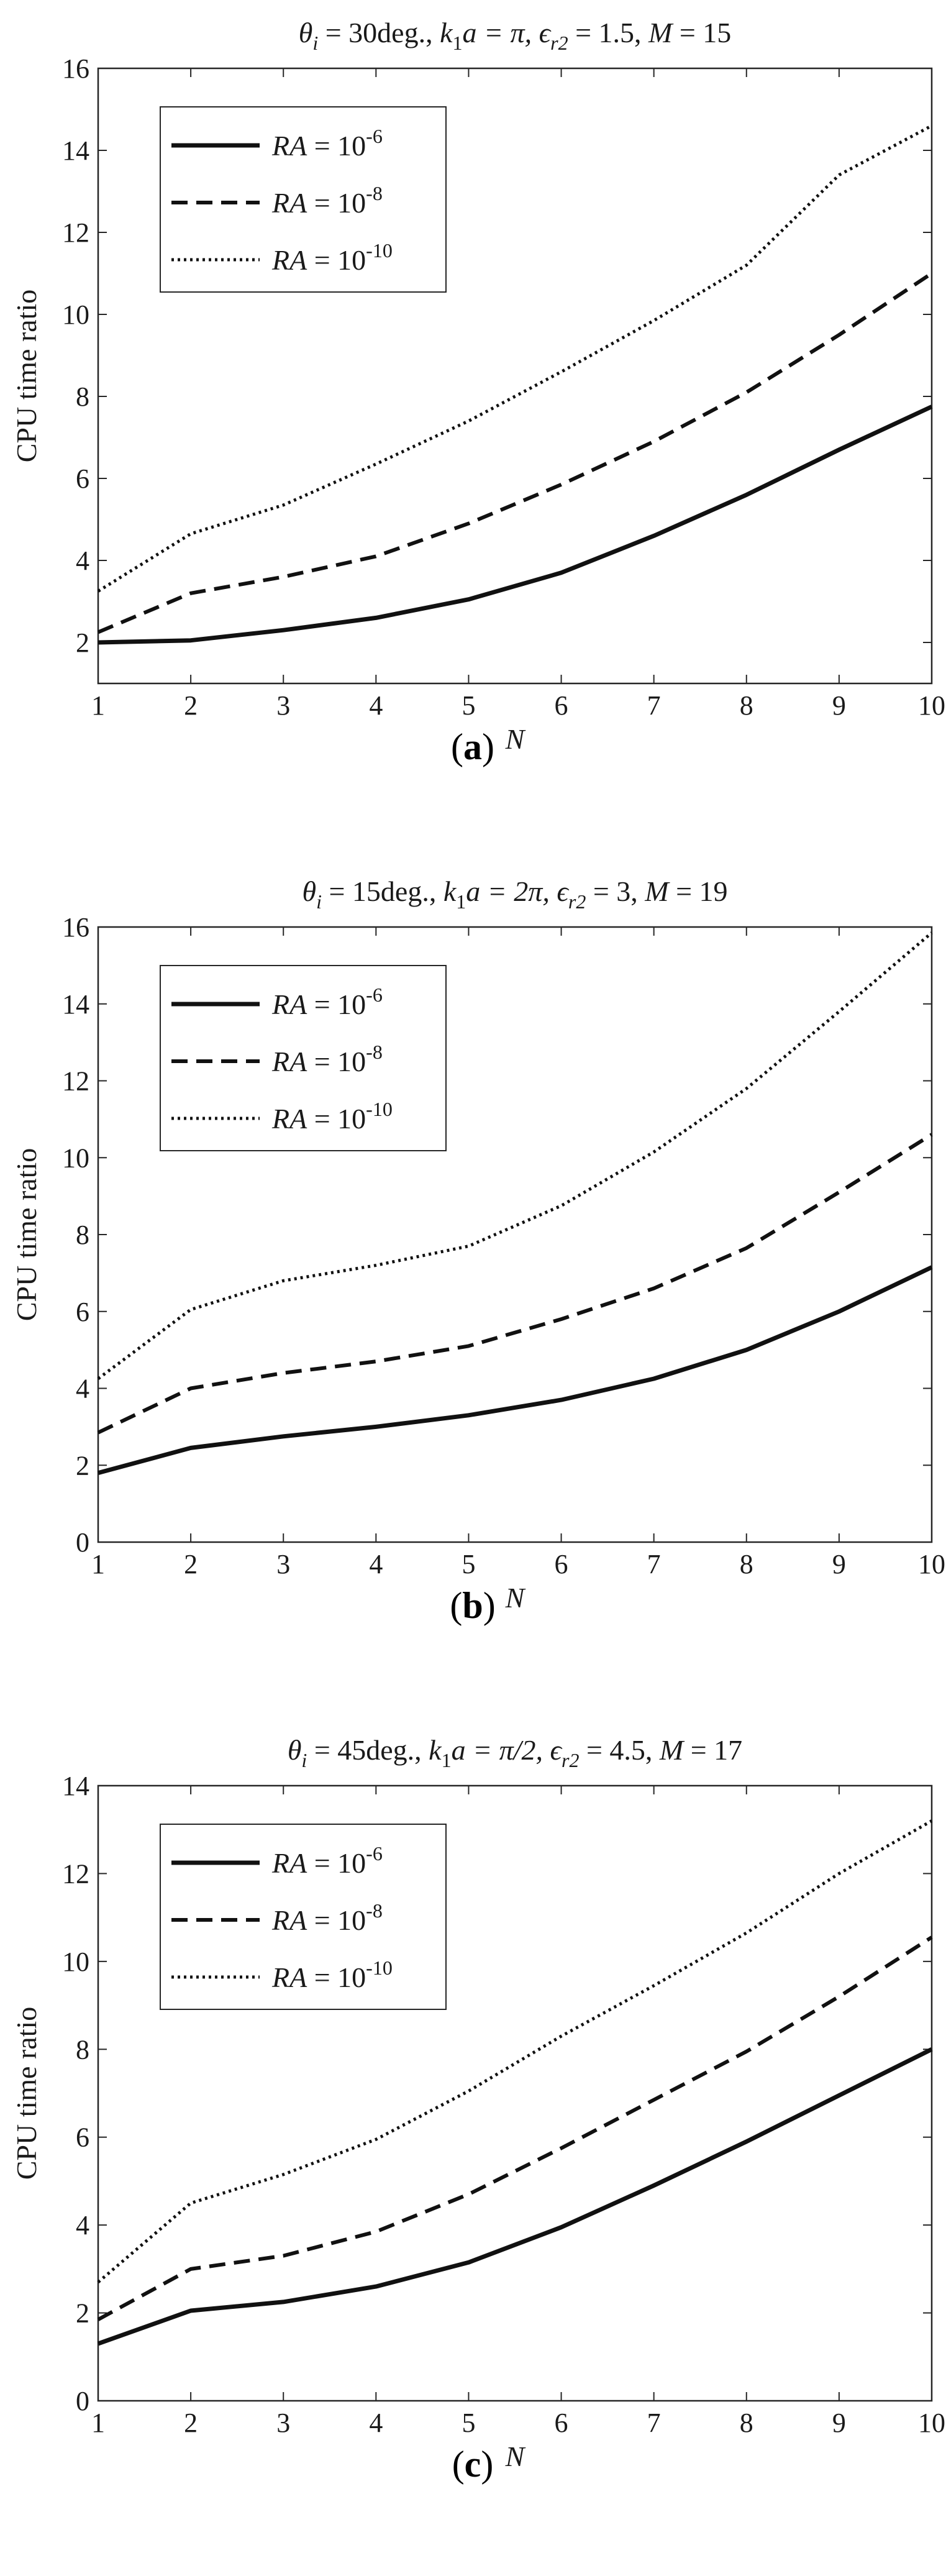 The width and height of the screenshot is (946, 2576). Describe the element at coordinates (75, 68) in the screenshot. I see `chart-a-ytick-label: 16` at that location.